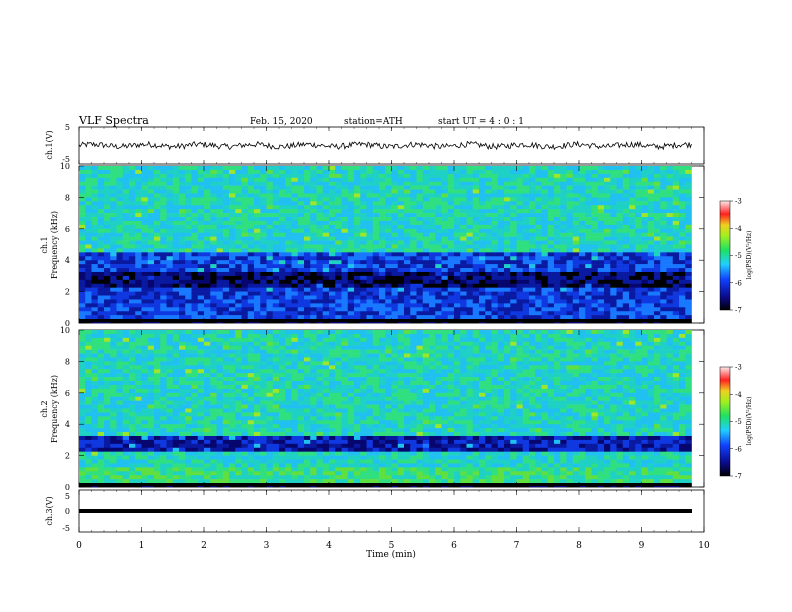 Image resolution: width=792 pixels, height=612 pixels. Describe the element at coordinates (67, 260) in the screenshot. I see `ytick-label: 4` at that location.